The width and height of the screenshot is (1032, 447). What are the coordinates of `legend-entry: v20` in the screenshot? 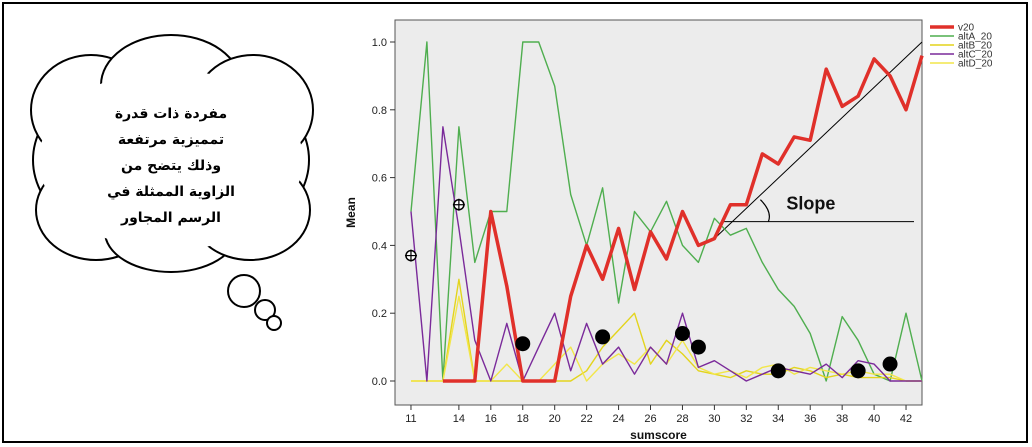 It's located at (966, 28).